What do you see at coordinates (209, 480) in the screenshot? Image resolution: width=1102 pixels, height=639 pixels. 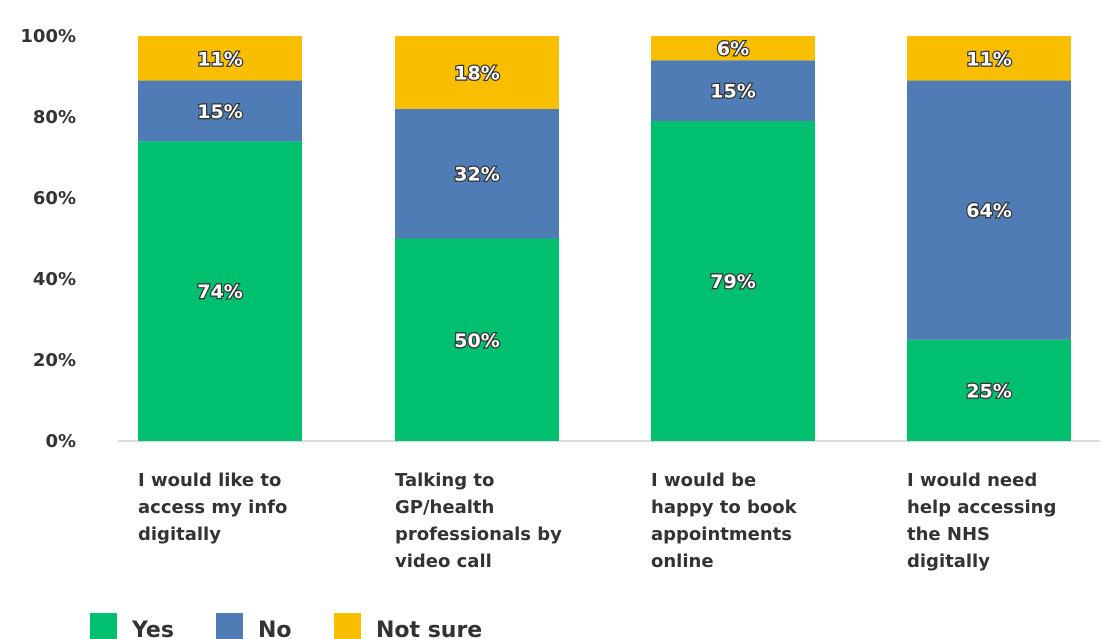 I see `category-label-line: I would like to` at bounding box center [209, 480].